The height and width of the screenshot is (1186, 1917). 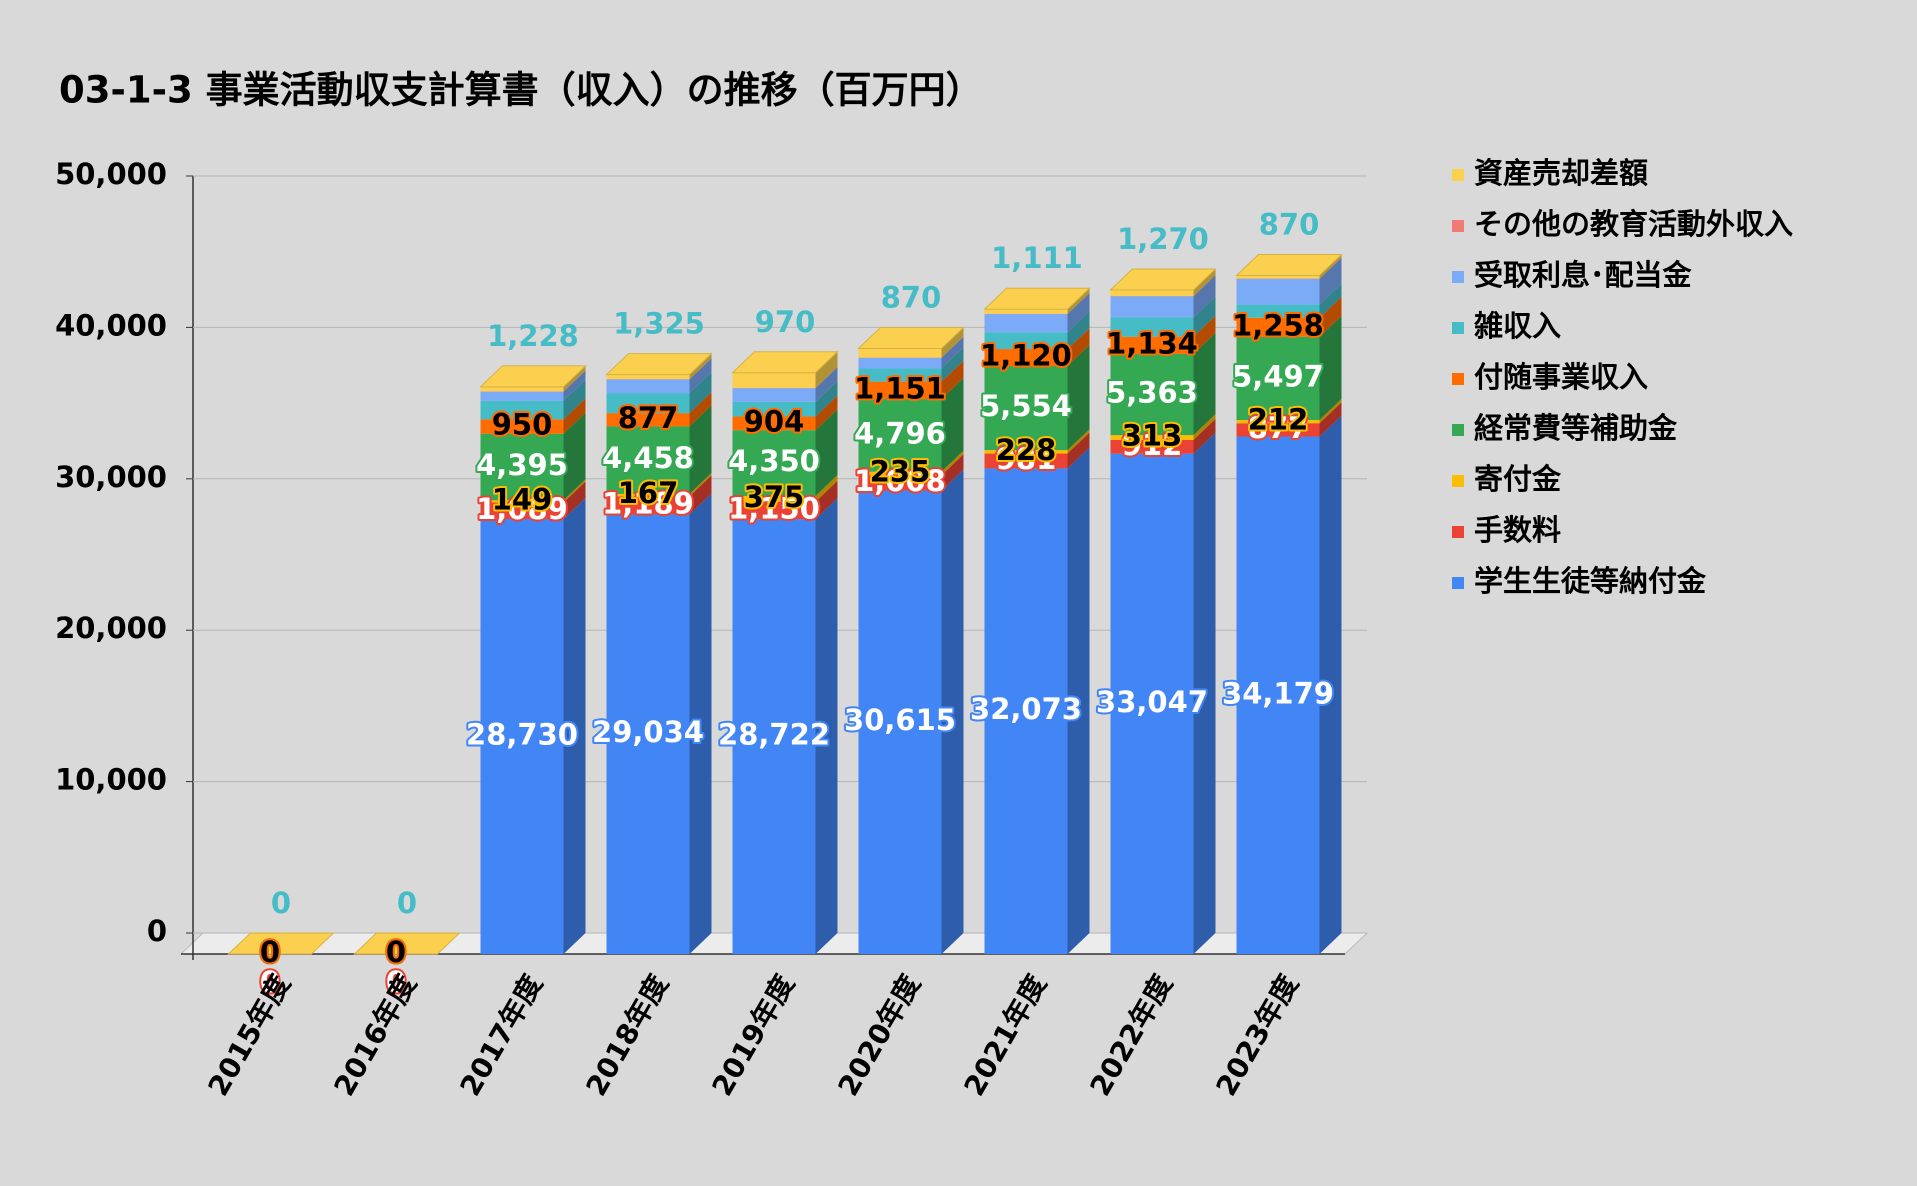 What do you see at coordinates (111, 325) in the screenshot?
I see `y-tick-label: 40,000` at bounding box center [111, 325].